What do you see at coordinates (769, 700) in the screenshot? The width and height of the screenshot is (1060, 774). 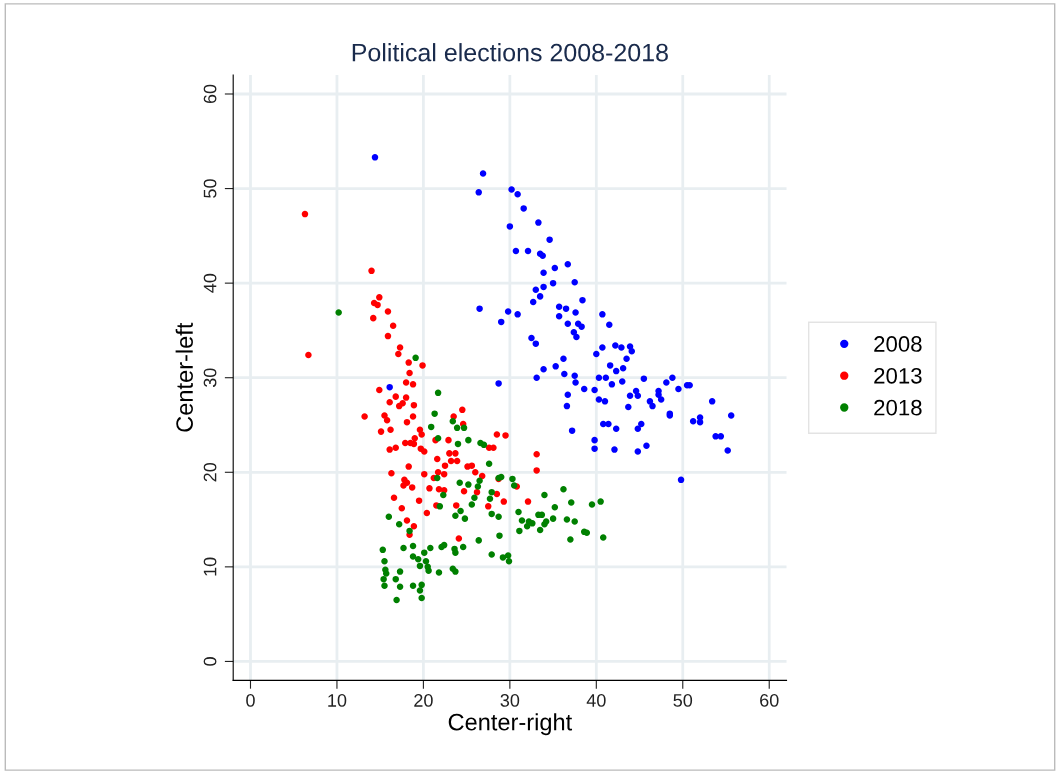 I see `x-tick-label: 60` at bounding box center [769, 700].